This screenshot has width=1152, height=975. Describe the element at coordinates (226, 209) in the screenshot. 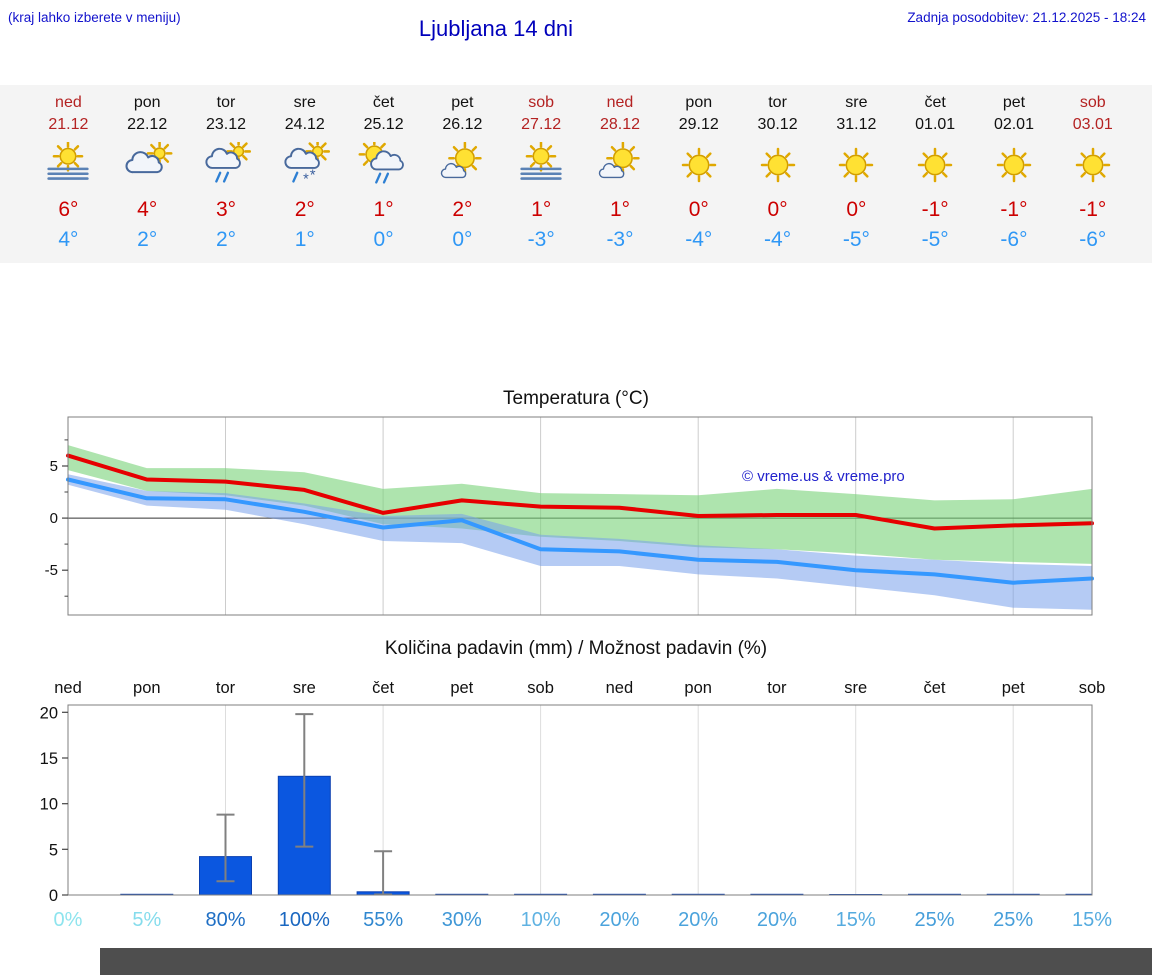

I see `day-high-temp: 3°` at that location.